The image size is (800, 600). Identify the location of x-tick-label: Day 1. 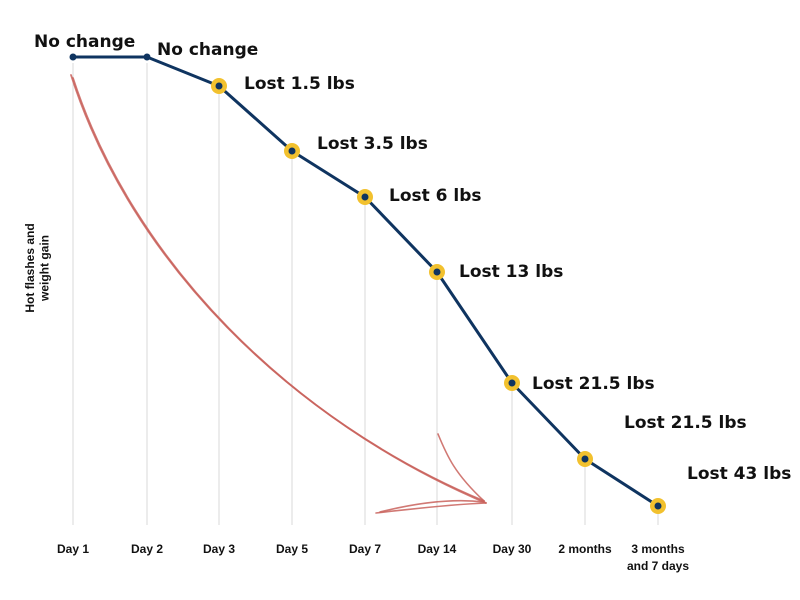
(73, 549).